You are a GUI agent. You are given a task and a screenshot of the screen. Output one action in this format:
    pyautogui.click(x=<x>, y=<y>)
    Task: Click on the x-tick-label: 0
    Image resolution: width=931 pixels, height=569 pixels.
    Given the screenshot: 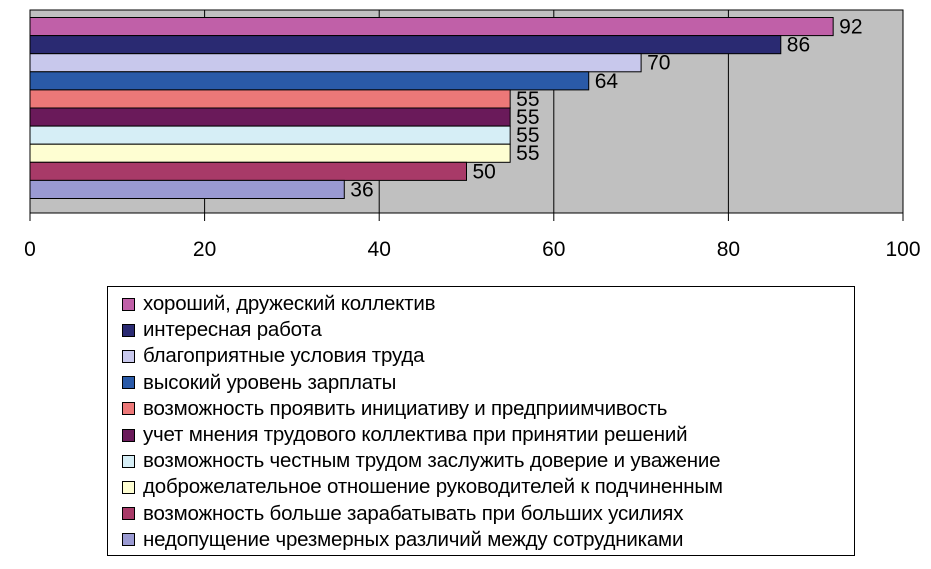 What is the action you would take?
    pyautogui.click(x=30, y=249)
    